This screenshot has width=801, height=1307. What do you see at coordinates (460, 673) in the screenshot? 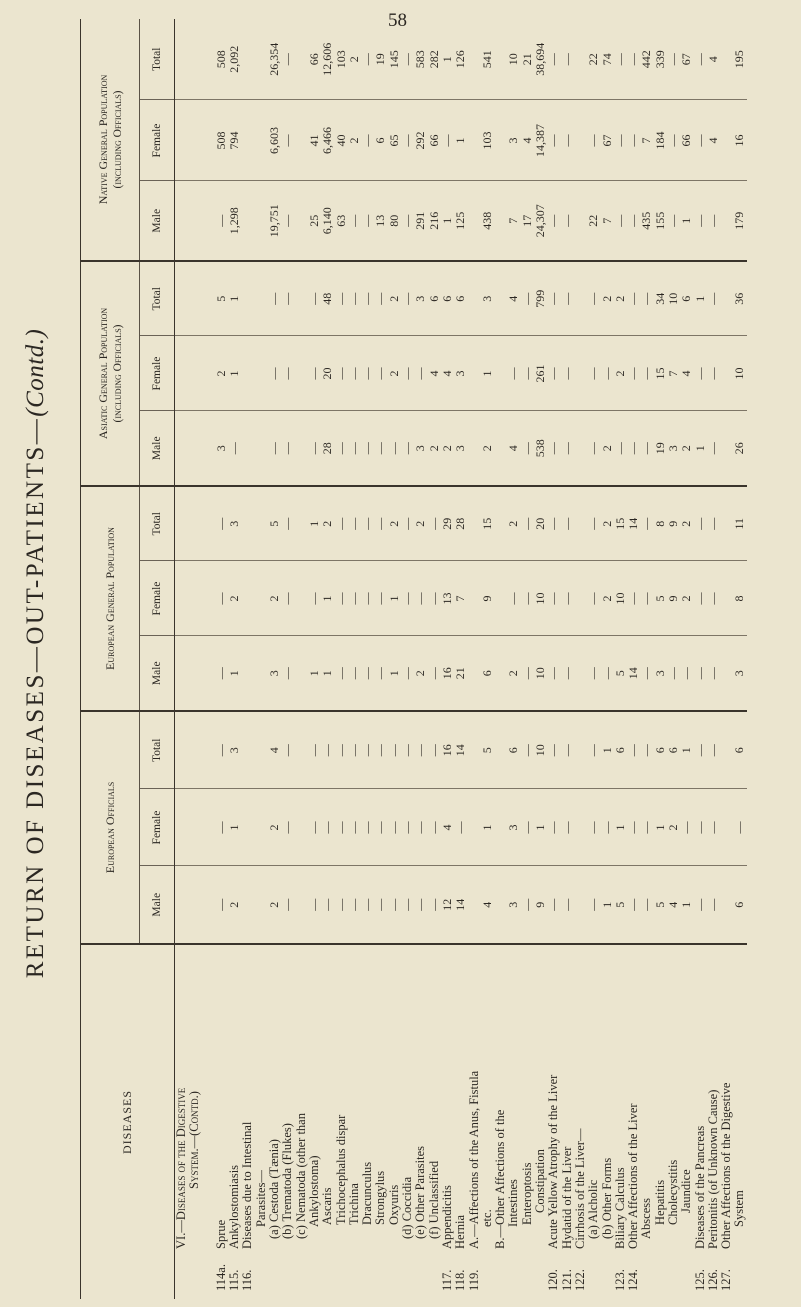
I see `cell-european-general-male: 21` at bounding box center [460, 673].